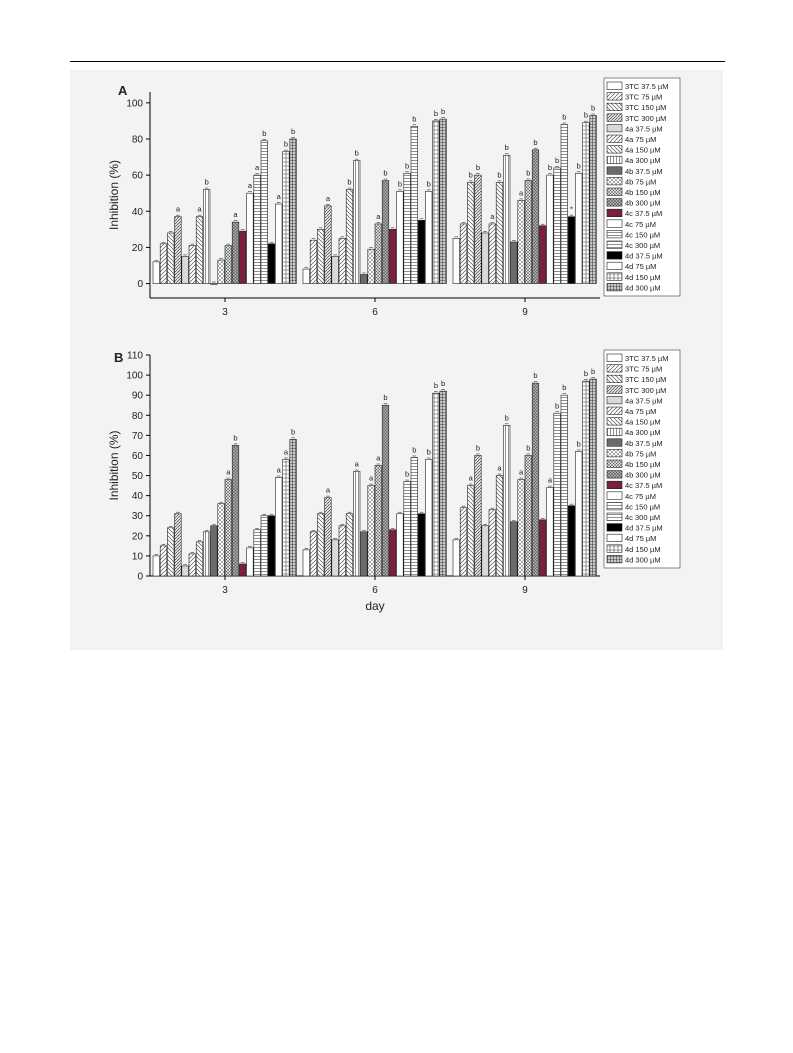 The width and height of the screenshot is (793, 1053). What do you see at coordinates (643, 277) in the screenshot?
I see `panel-a-legend-entry: 4d 150 µM` at bounding box center [643, 277].